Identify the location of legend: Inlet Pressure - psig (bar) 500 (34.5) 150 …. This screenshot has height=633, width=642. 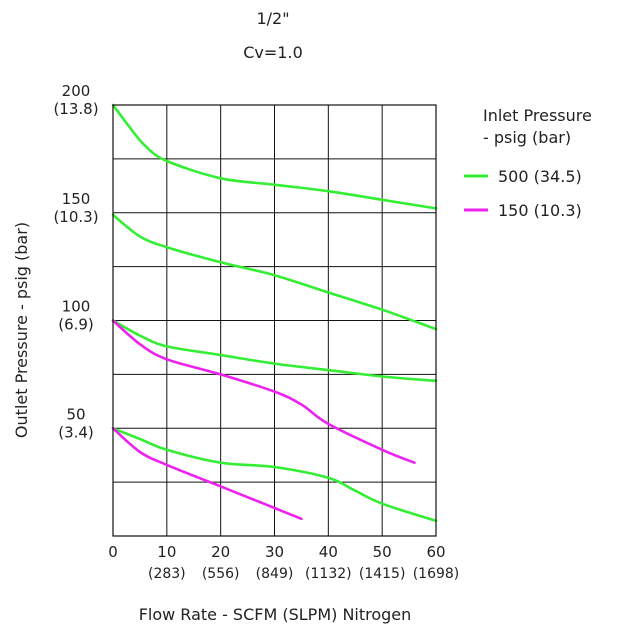
(528, 163).